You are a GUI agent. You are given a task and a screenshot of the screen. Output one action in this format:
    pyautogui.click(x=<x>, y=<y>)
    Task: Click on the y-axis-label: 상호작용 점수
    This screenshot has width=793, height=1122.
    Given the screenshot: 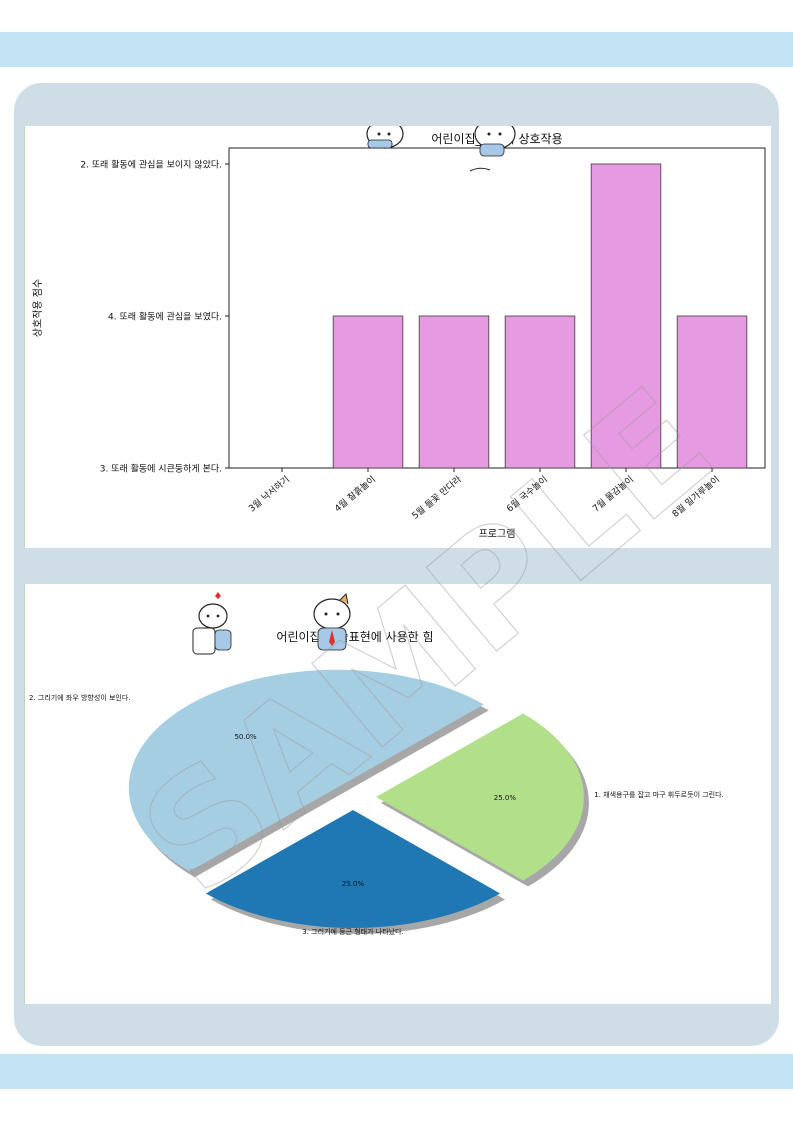 What is the action you would take?
    pyautogui.click(x=38, y=308)
    